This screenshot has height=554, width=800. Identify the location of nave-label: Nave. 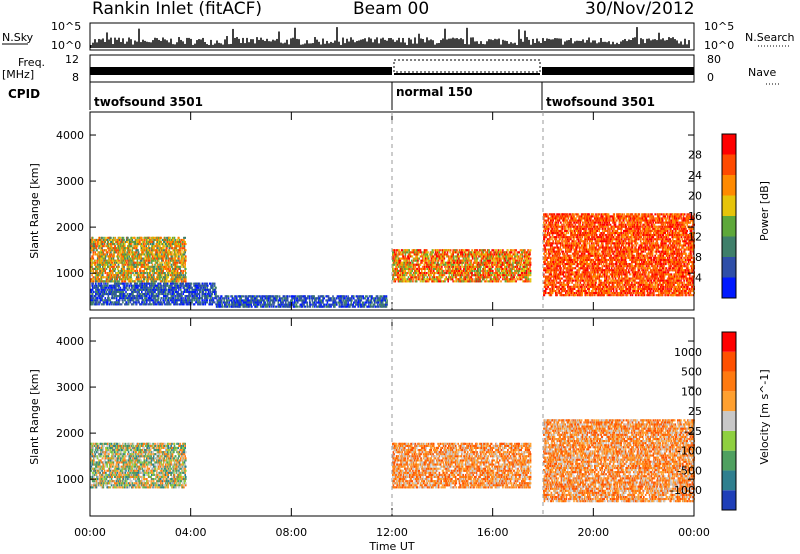
(762, 72).